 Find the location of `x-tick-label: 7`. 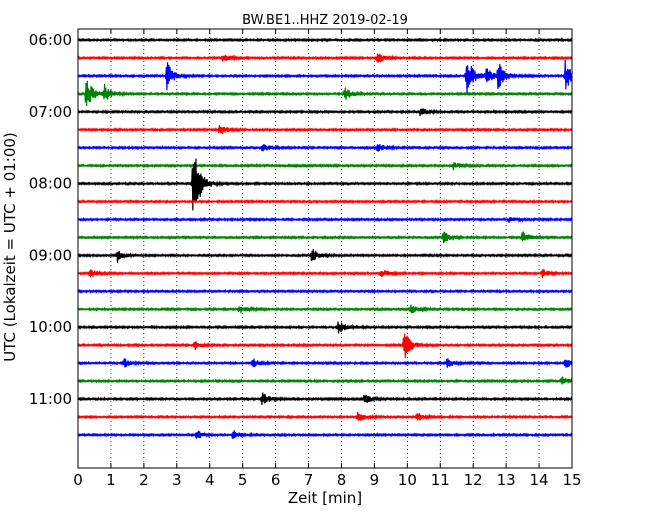

x-tick-label: 7 is located at coordinates (309, 480).